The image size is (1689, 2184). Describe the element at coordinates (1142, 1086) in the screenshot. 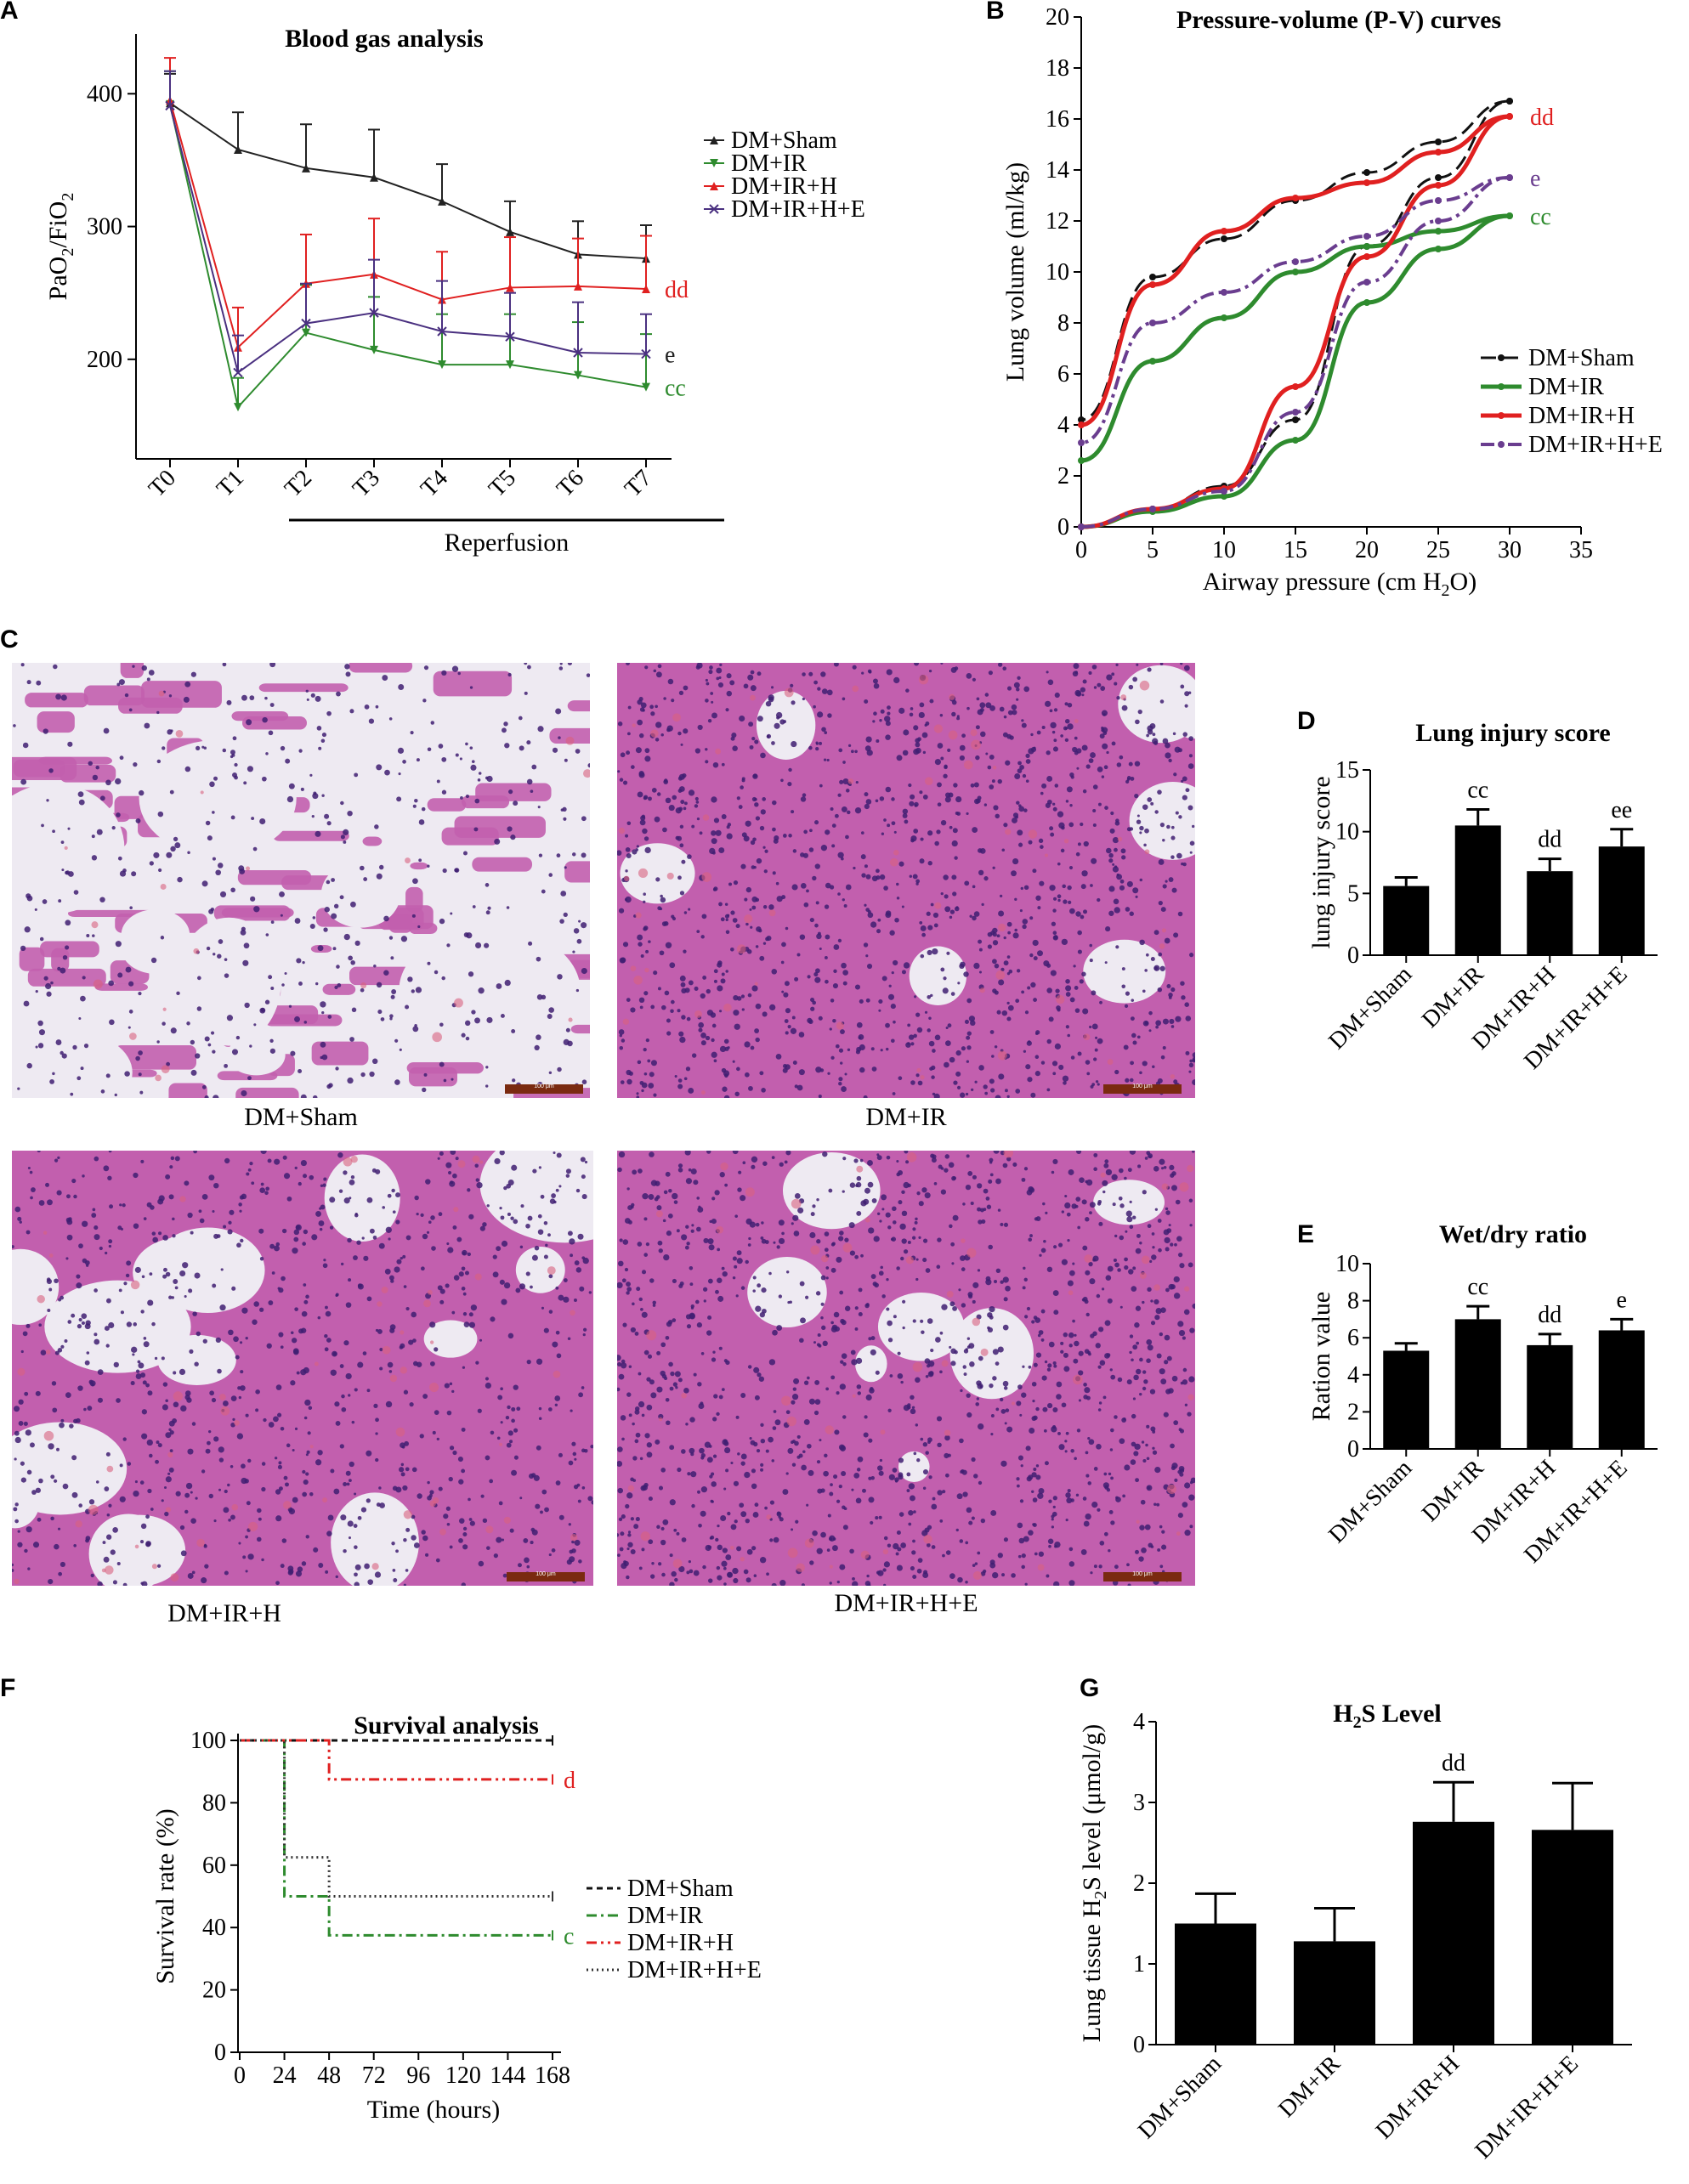

I see `scale-bar-label: 100 μm` at that location.